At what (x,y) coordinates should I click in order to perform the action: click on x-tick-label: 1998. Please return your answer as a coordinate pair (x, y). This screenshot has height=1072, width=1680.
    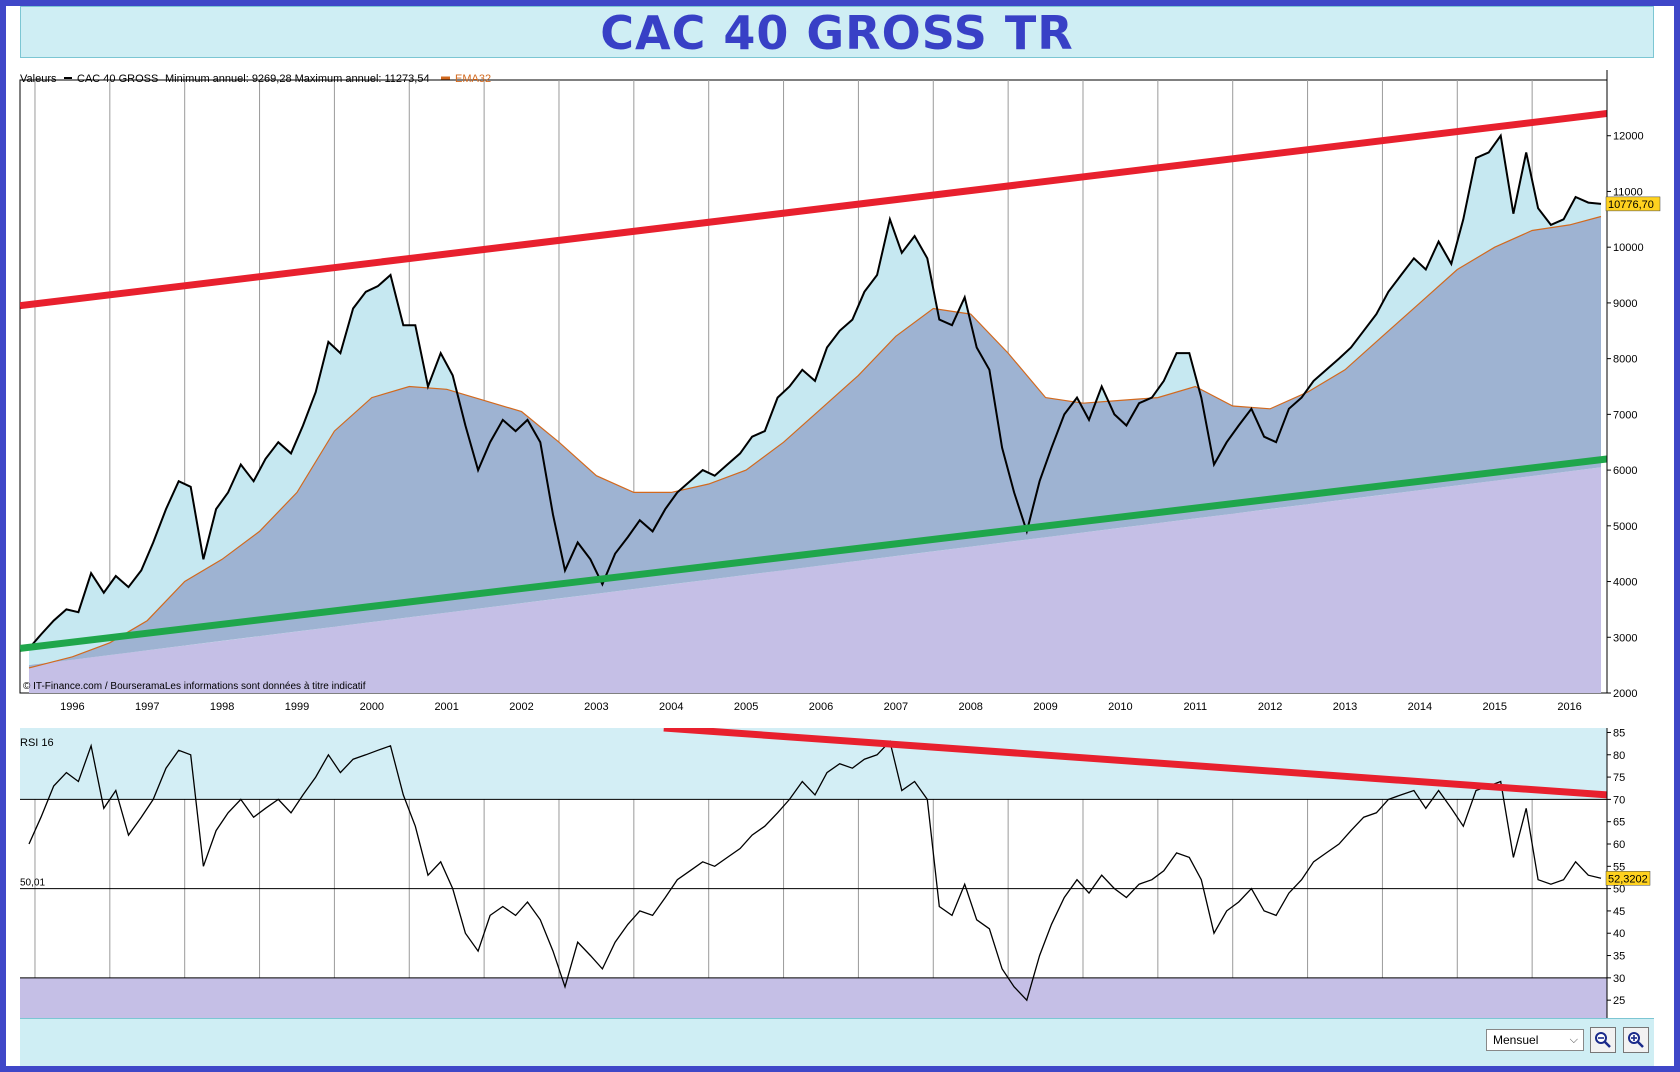
    Looking at the image, I should click on (222, 707).